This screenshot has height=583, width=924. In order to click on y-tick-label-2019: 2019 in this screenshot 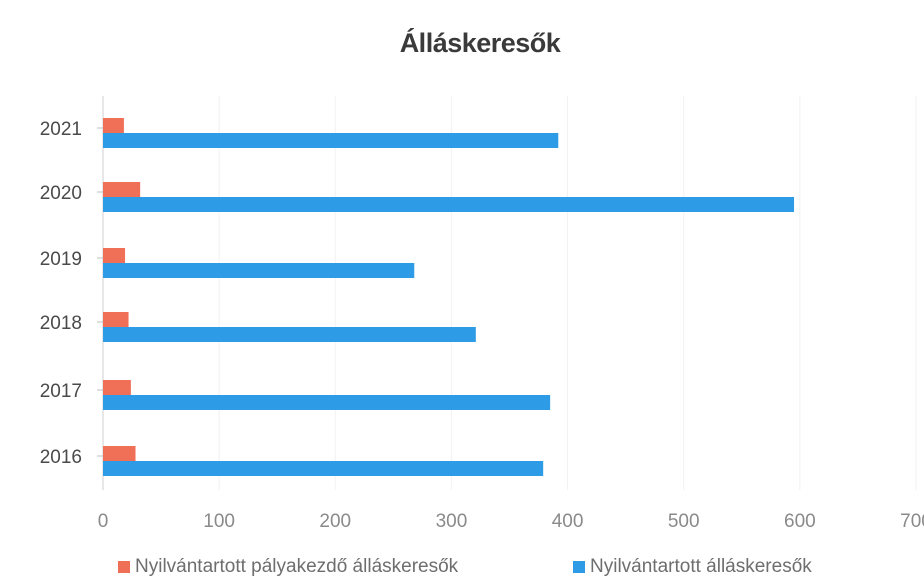, I will do `click(61, 259)`.